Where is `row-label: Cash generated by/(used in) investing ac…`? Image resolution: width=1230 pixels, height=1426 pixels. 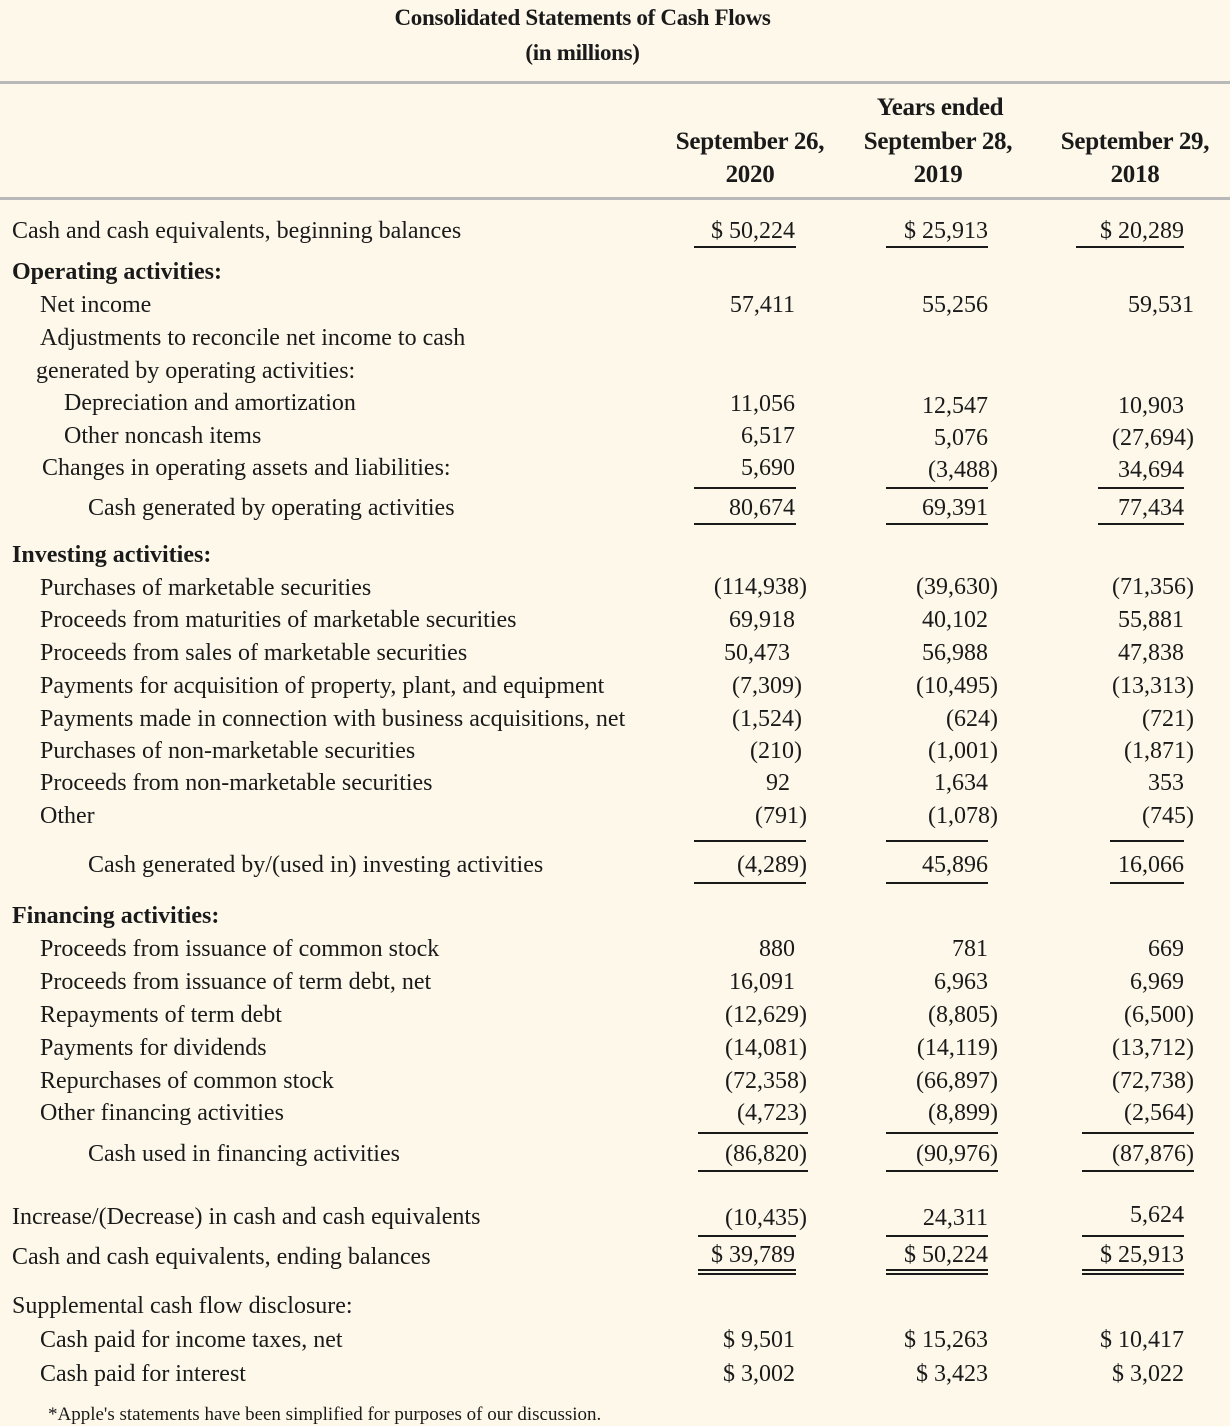 row-label: Cash generated by/(used in) investing ac… is located at coordinates (316, 865).